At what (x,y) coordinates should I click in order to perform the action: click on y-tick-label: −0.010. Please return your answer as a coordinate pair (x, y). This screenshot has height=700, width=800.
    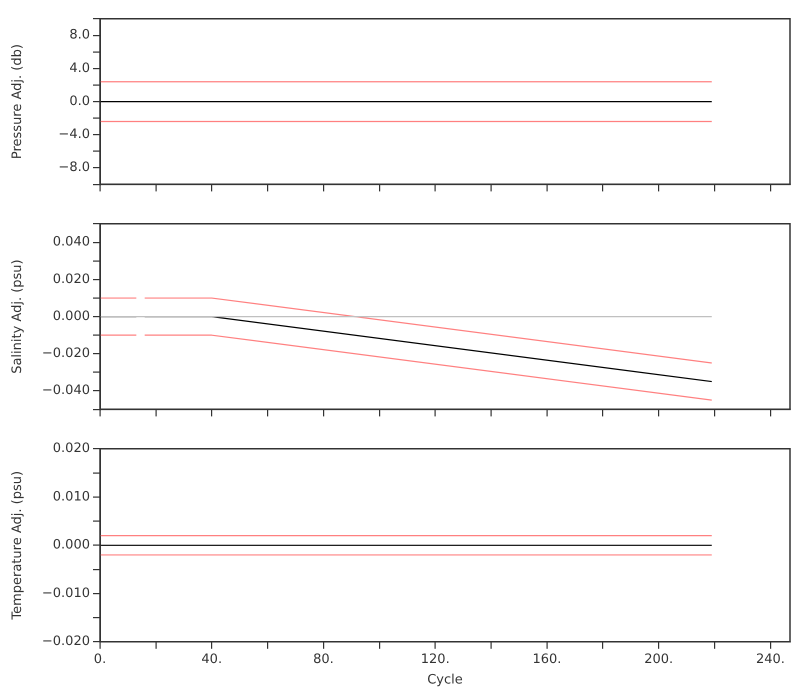
    Looking at the image, I should click on (66, 593).